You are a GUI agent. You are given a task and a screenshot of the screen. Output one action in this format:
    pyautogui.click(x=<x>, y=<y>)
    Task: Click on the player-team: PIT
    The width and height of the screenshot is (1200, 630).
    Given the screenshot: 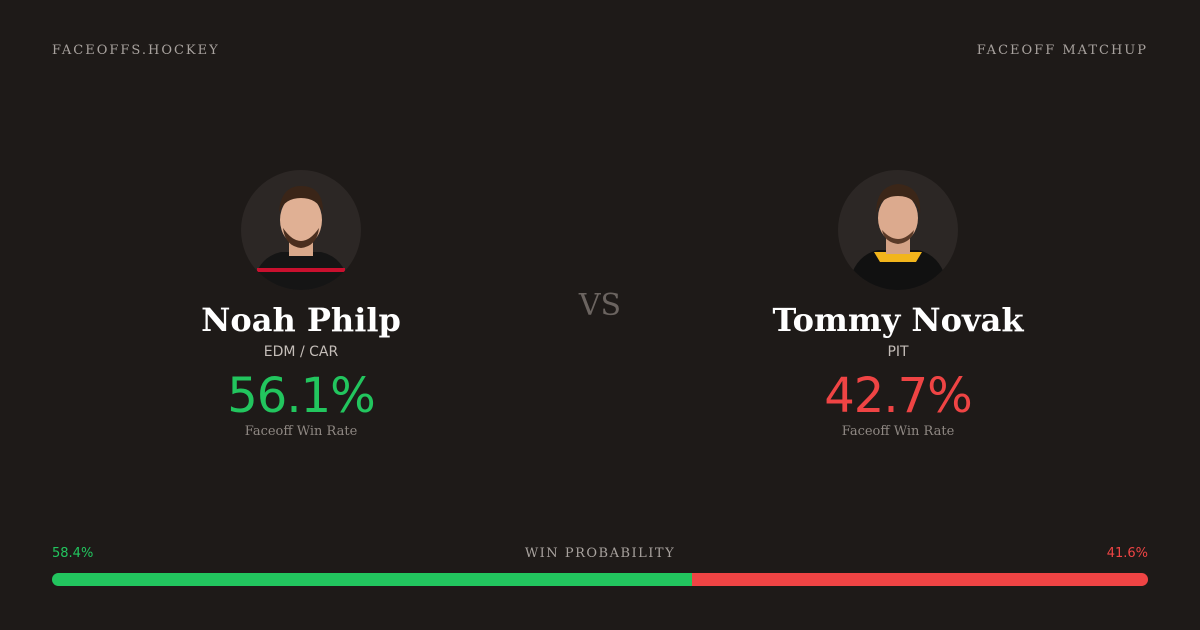 What is the action you would take?
    pyautogui.click(x=898, y=352)
    